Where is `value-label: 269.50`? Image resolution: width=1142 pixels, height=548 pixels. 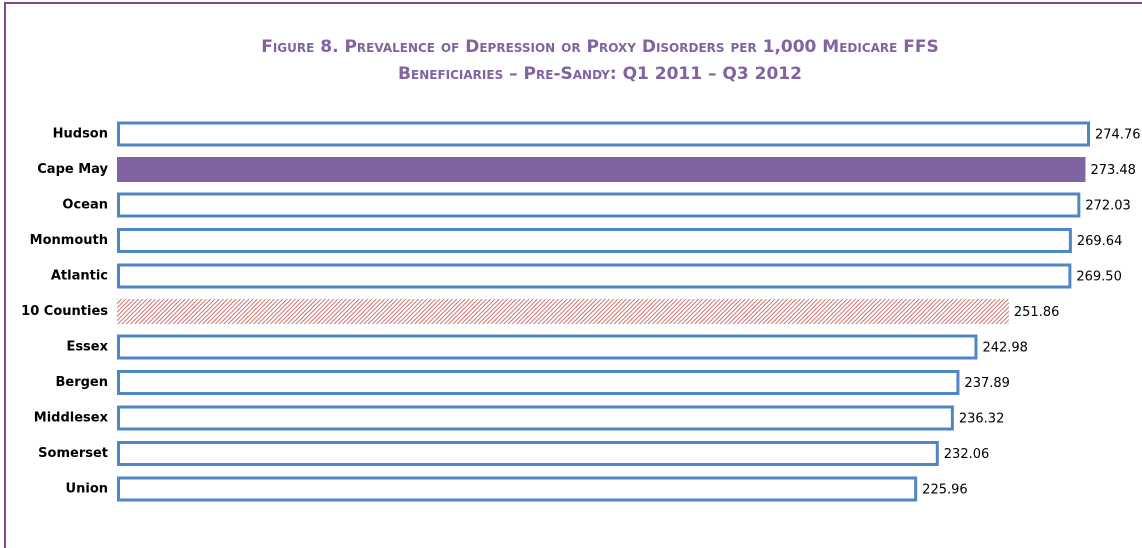 value-label: 269.50 is located at coordinates (1099, 277).